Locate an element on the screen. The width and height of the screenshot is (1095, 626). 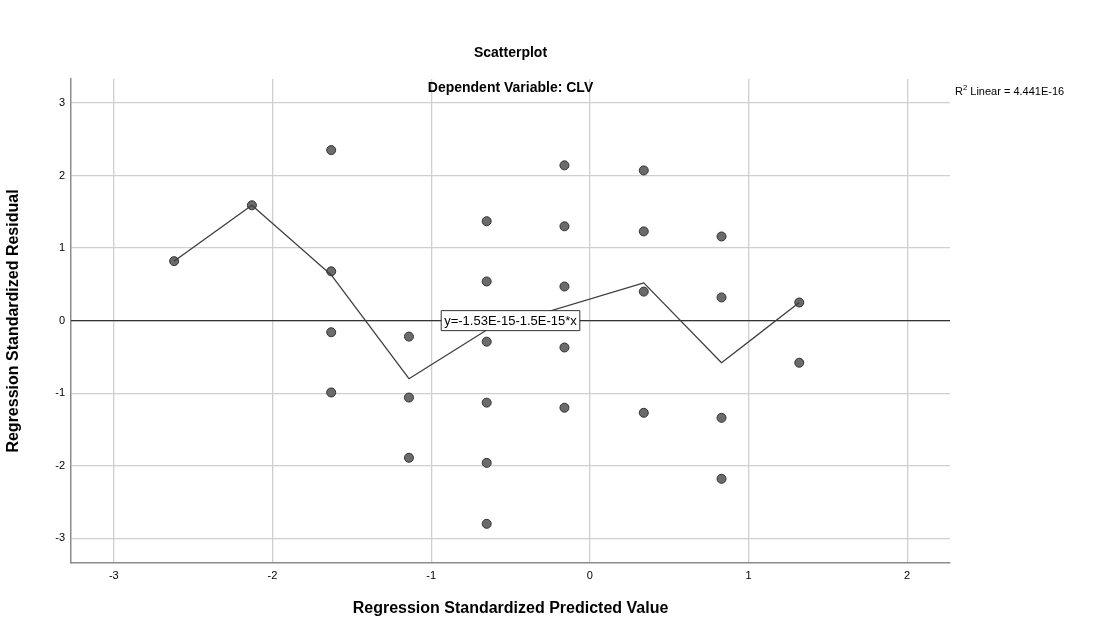
annotation: y=-1.53E-15-1.5E-15*x is located at coordinates (511, 321).